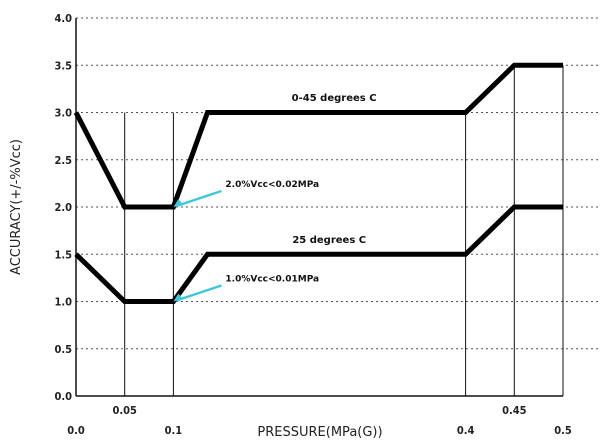 Image resolution: width=609 pixels, height=446 pixels. Describe the element at coordinates (63, 207) in the screenshot. I see `y-tick-label-4: 2.0` at that location.